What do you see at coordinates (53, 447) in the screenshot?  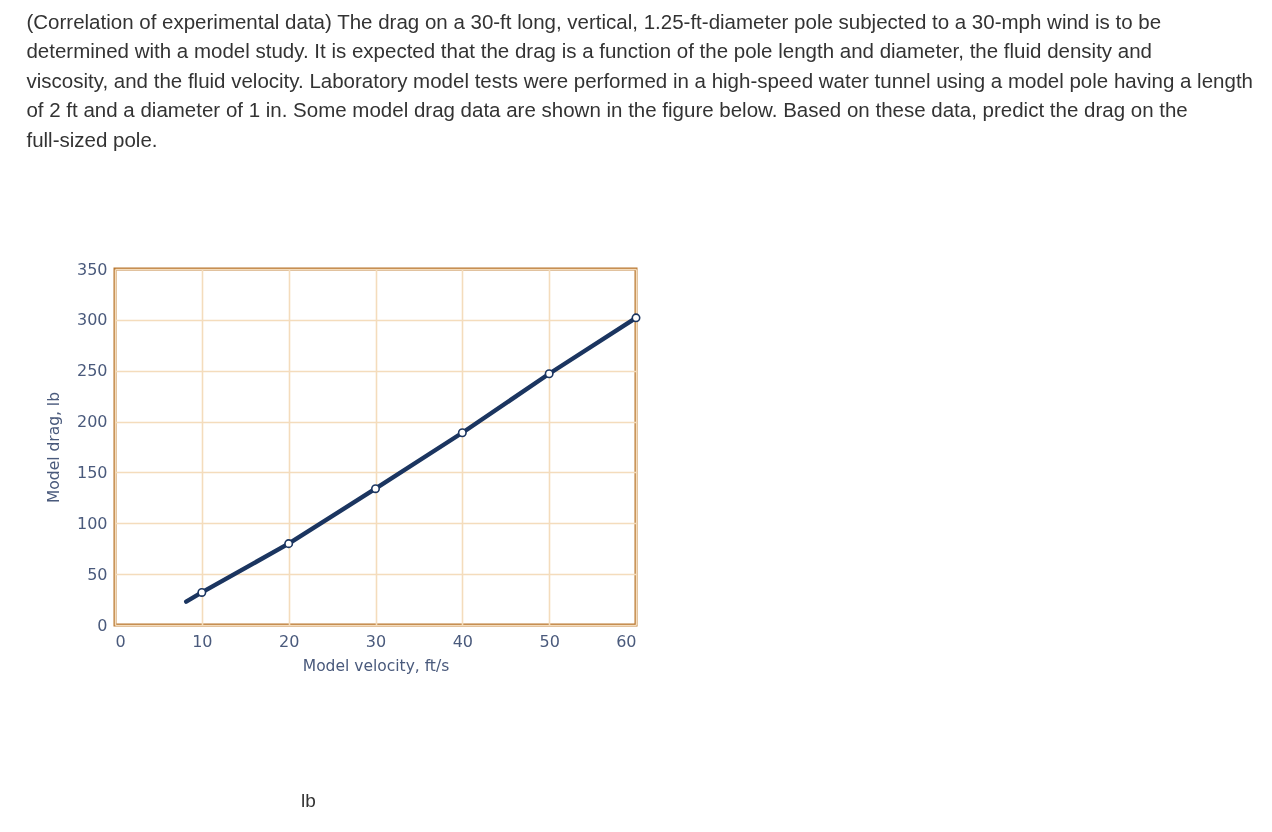 I see `y-axis-title: Model drag, lb` at bounding box center [53, 447].